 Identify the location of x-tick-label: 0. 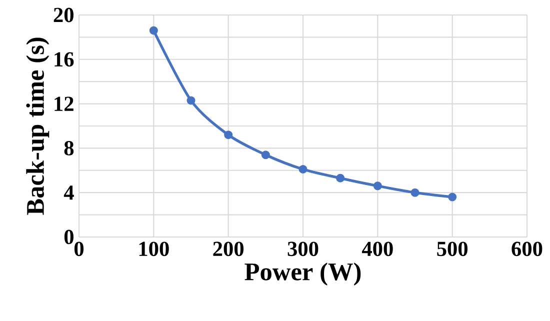
(79, 249).